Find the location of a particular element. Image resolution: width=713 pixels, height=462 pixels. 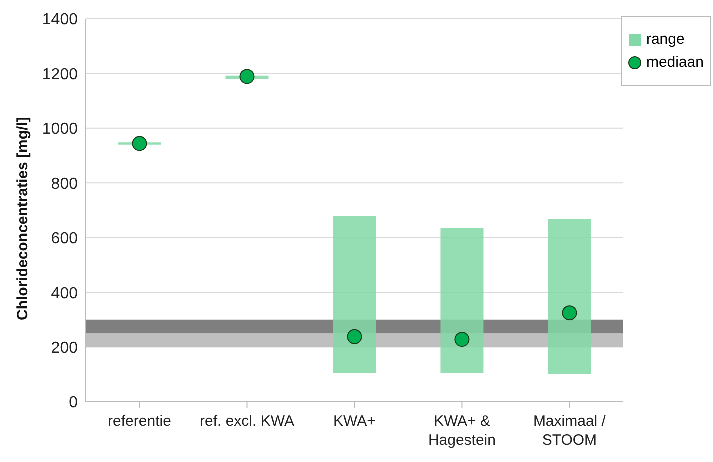

x-tick-label: KWA+ & Hagestein is located at coordinates (462, 431).